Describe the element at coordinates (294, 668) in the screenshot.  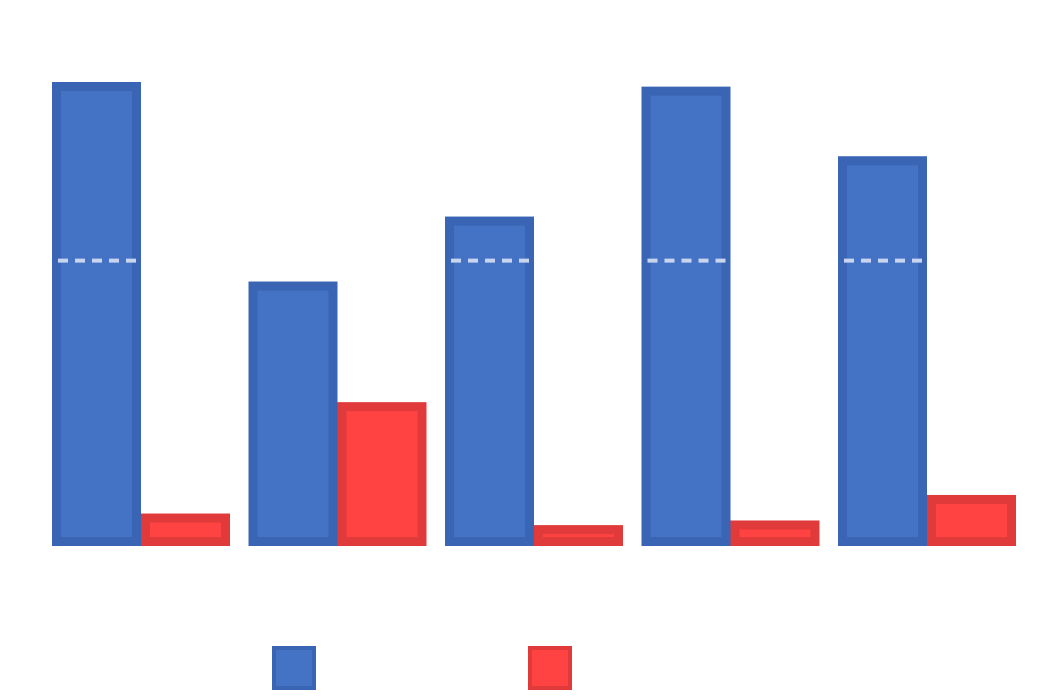
I see `legend-swatch-series1` at that location.